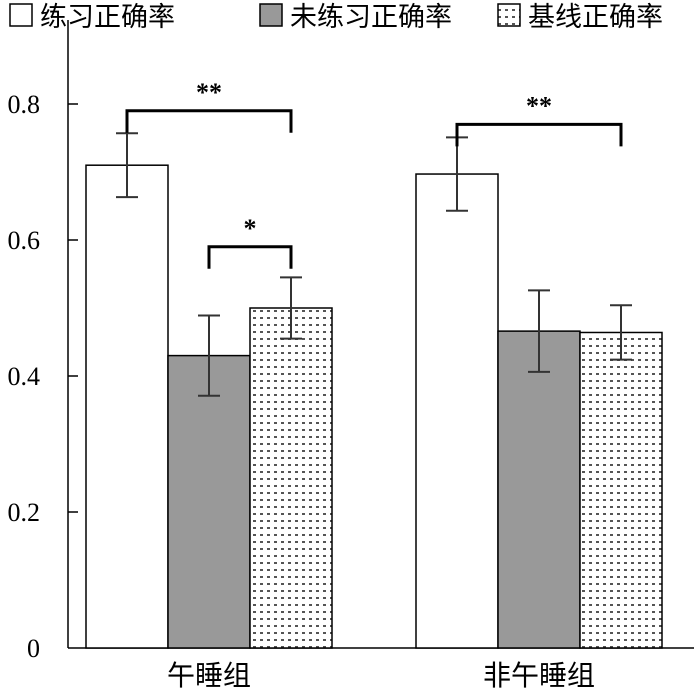 The width and height of the screenshot is (700, 692). Describe the element at coordinates (371, 17) in the screenshot. I see `legend-label: 未练习正确率` at that location.